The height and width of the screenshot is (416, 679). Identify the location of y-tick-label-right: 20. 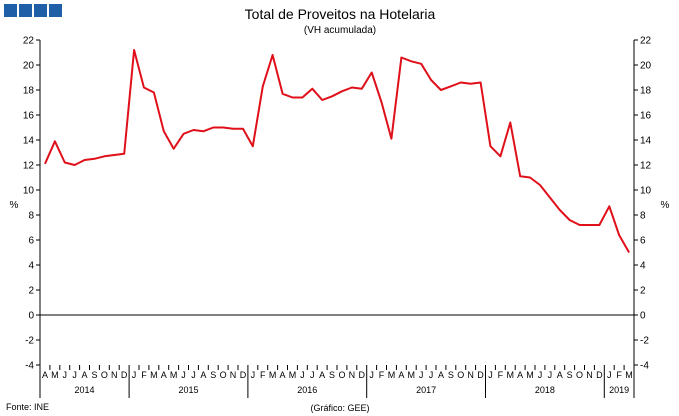
(646, 66).